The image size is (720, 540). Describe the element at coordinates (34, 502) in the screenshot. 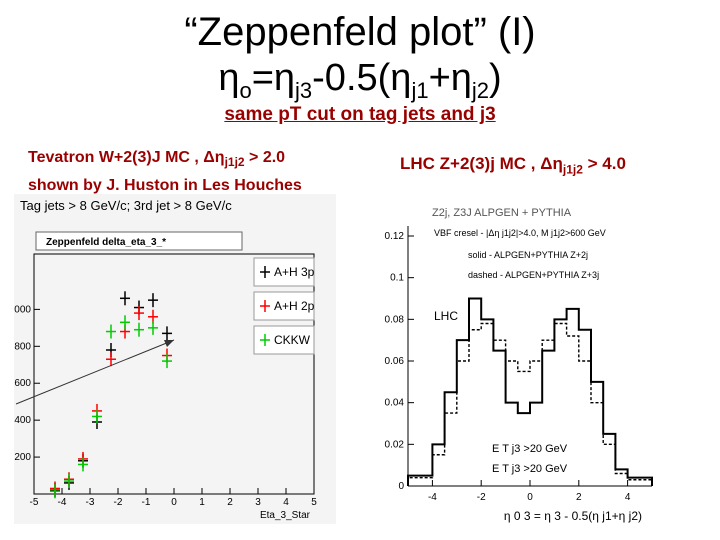

I see `x-tick-label: -5` at that location.